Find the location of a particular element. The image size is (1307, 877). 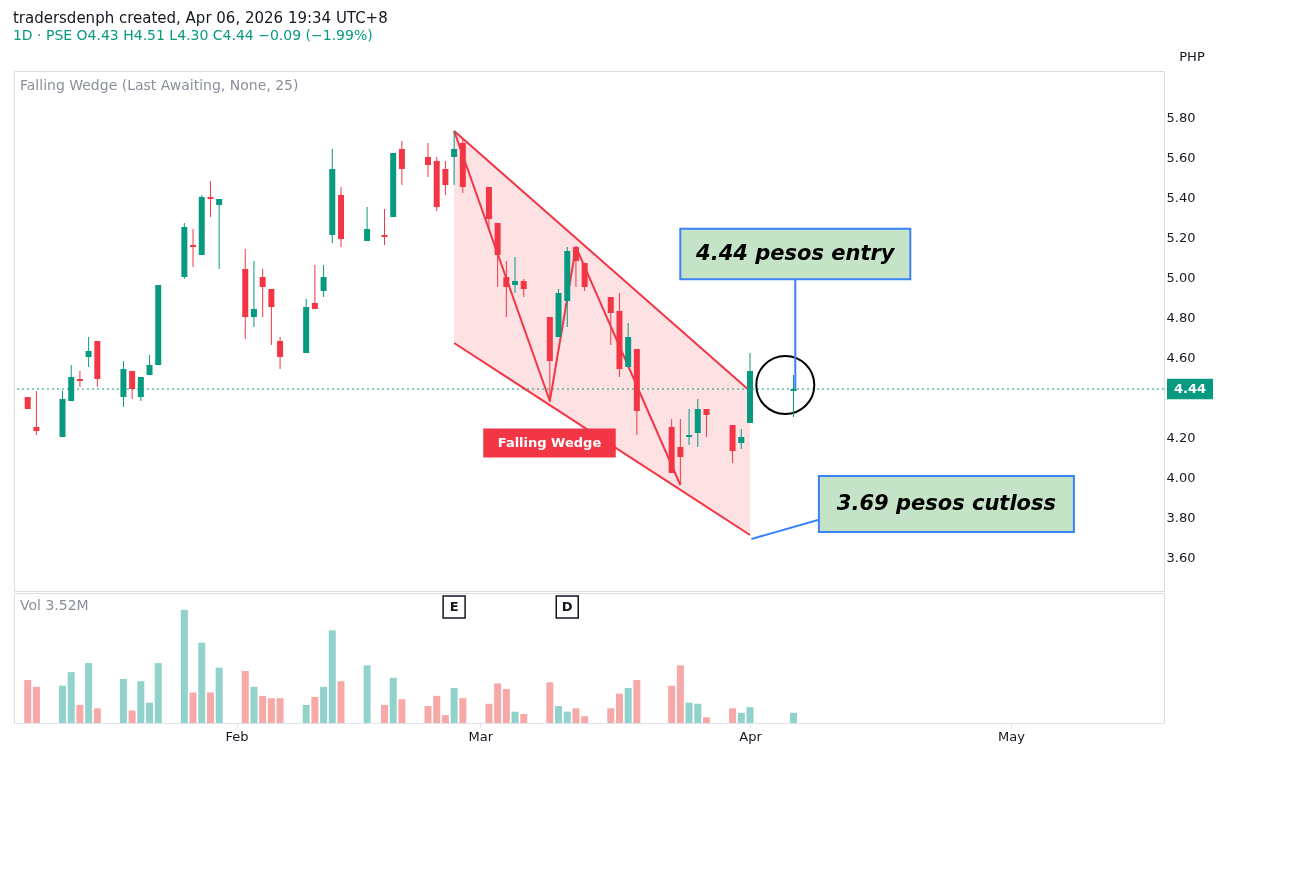

x-tick-label: Feb is located at coordinates (237, 736).